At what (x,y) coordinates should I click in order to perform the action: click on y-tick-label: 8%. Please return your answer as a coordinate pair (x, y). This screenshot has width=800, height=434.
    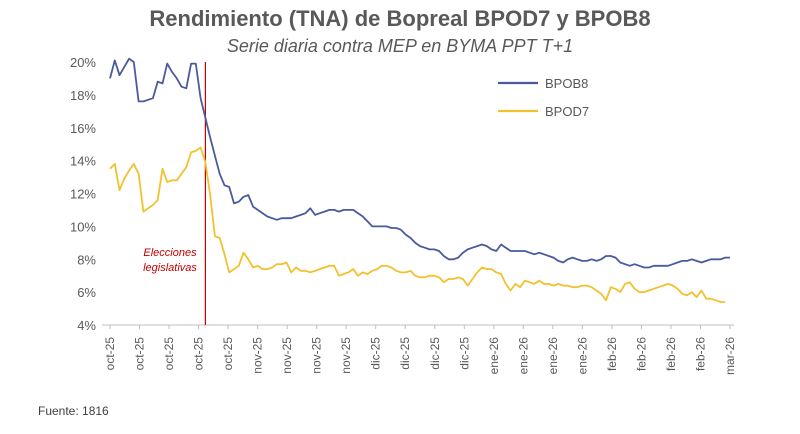
    Looking at the image, I should click on (86, 259).